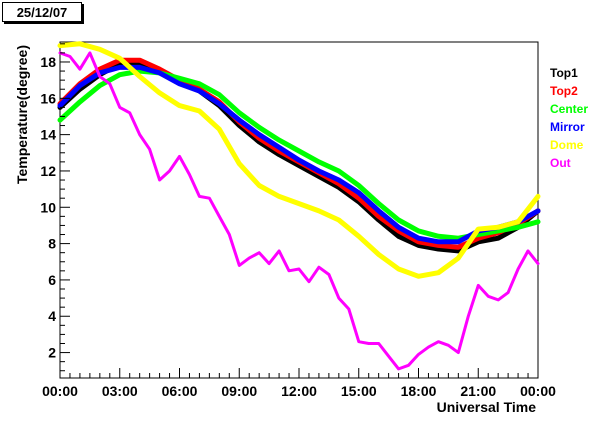 This screenshot has height=422, width=596. I want to click on x-tick-label: 15:00, so click(359, 391).